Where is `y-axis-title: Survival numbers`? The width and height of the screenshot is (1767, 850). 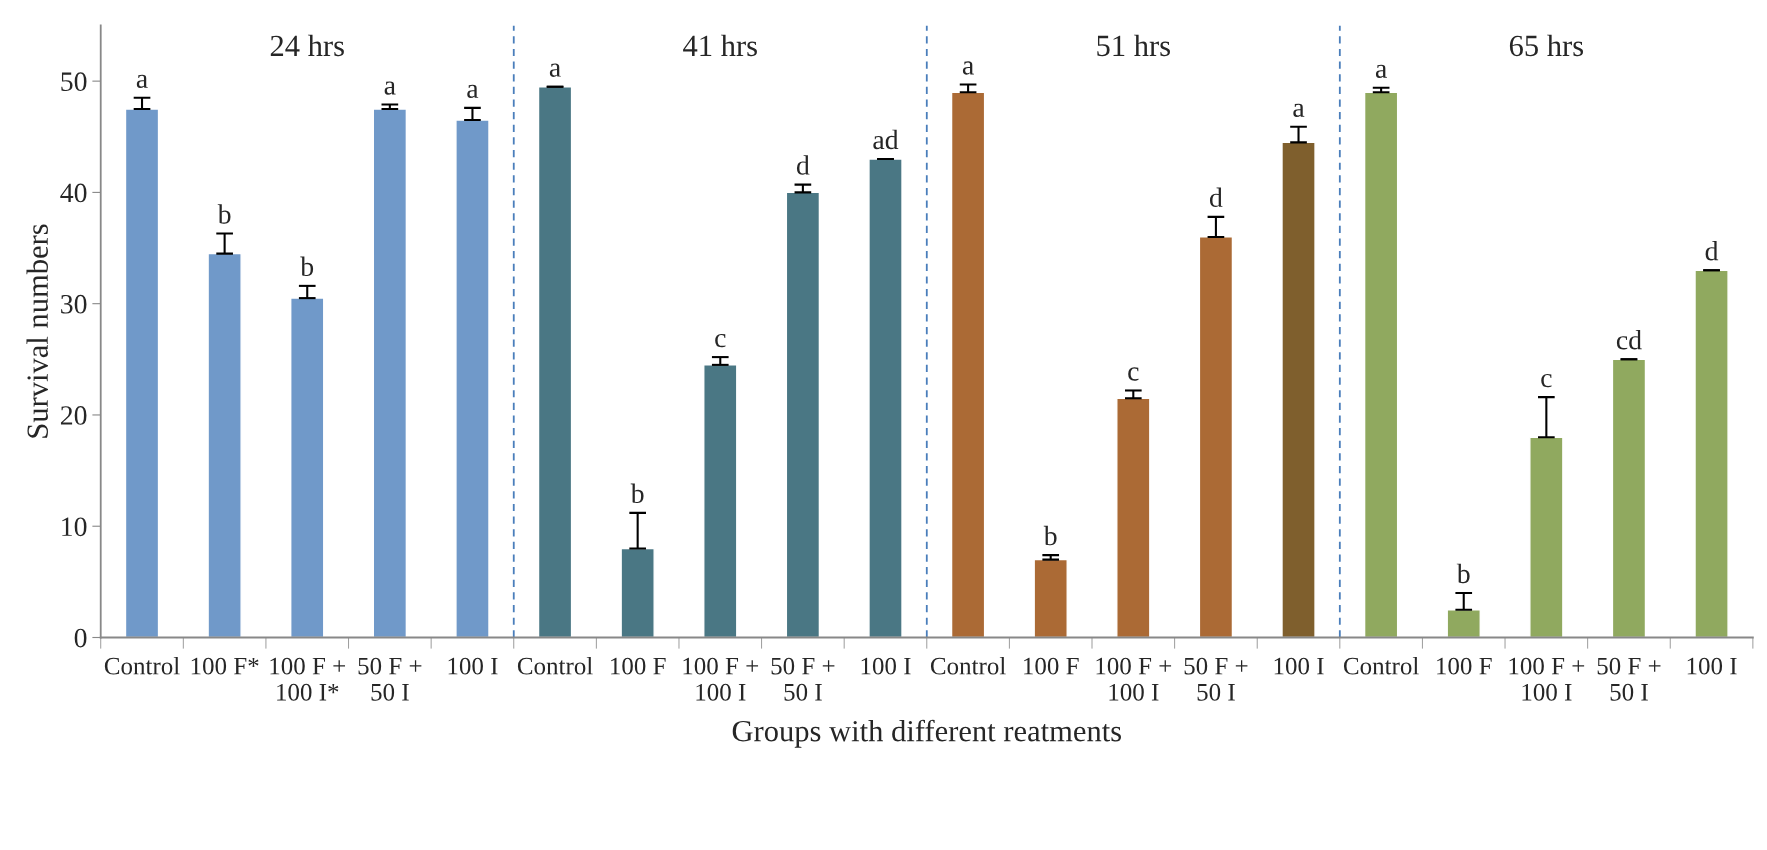
y-axis-title: Survival numbers is located at coordinates (37, 331).